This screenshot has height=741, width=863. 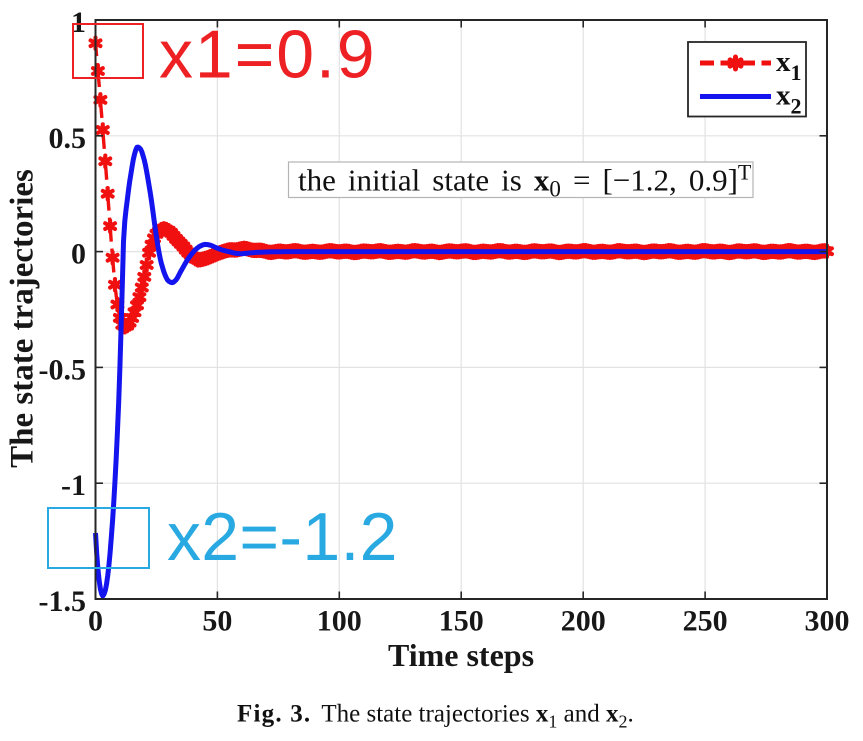 I want to click on svg-text: 150, so click(x=461, y=621).